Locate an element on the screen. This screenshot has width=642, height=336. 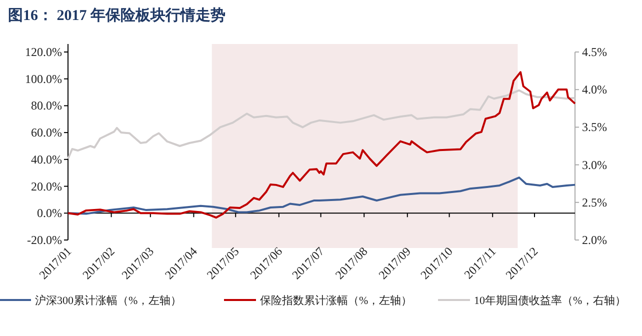
y2-tick-label: 3.0% is located at coordinates (594, 165).